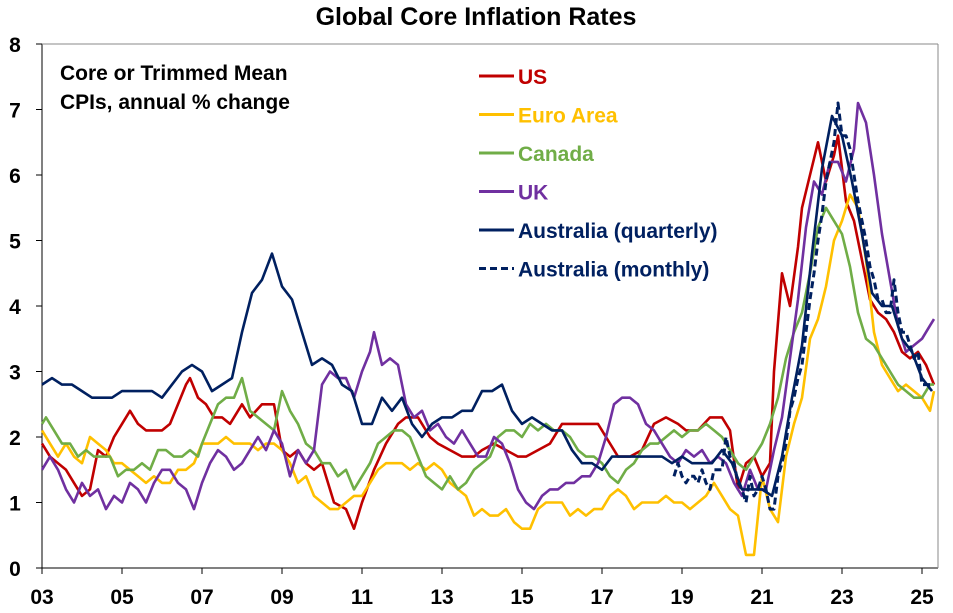 The image size is (953, 613). What do you see at coordinates (174, 73) in the screenshot?
I see `annotation-line-1: Core or Trimmed Mean` at bounding box center [174, 73].